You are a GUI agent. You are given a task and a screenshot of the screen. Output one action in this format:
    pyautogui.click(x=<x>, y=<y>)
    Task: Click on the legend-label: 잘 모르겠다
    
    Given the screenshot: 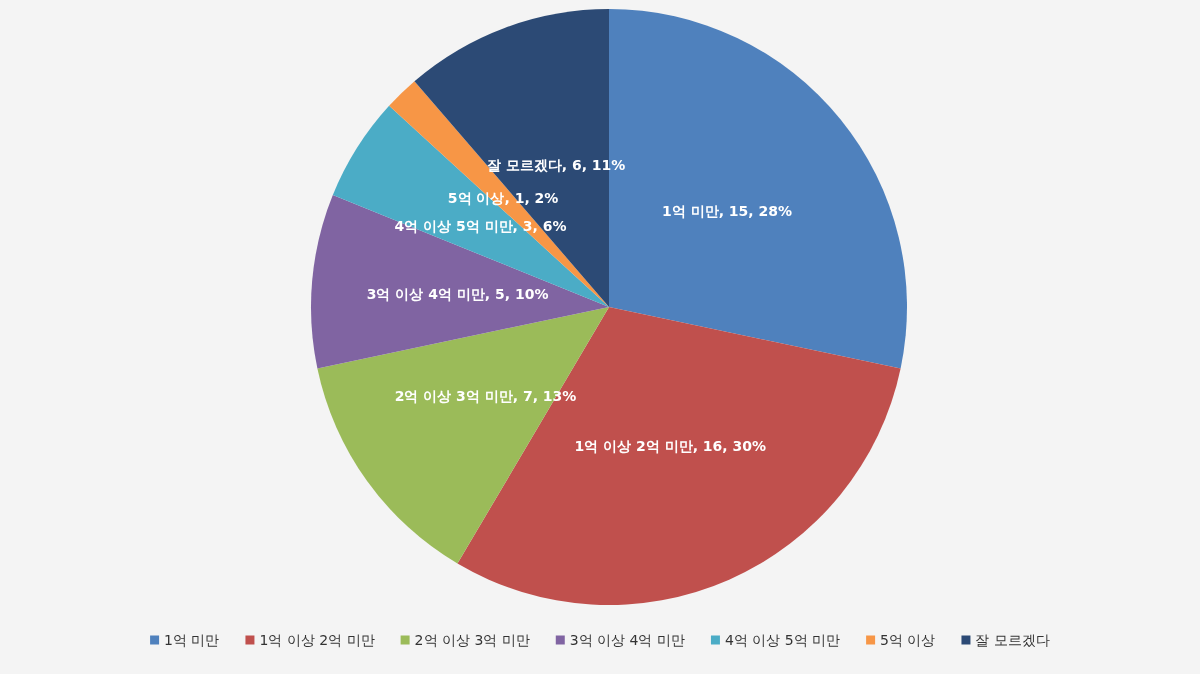 What is the action you would take?
    pyautogui.click(x=1012, y=640)
    